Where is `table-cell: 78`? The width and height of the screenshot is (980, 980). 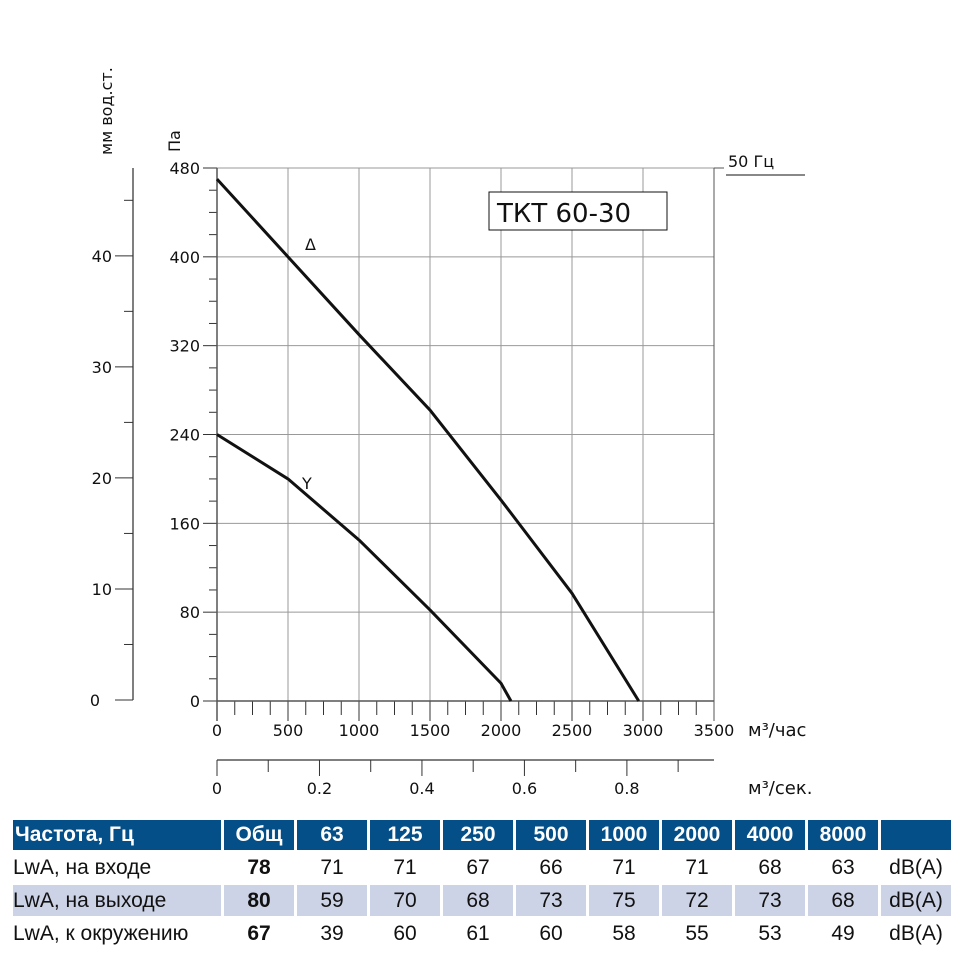
table-cell: 78 is located at coordinates (259, 867).